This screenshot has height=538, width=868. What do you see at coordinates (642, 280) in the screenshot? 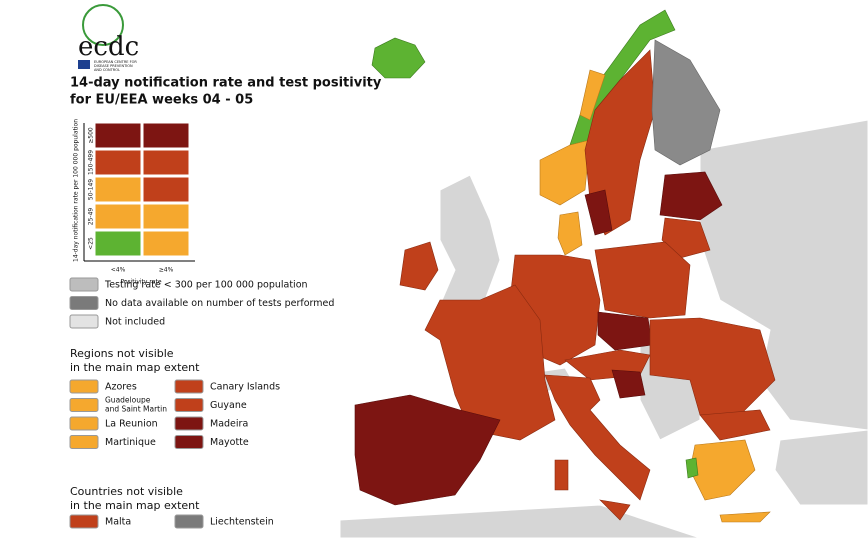
I see `poland` at bounding box center [642, 280].